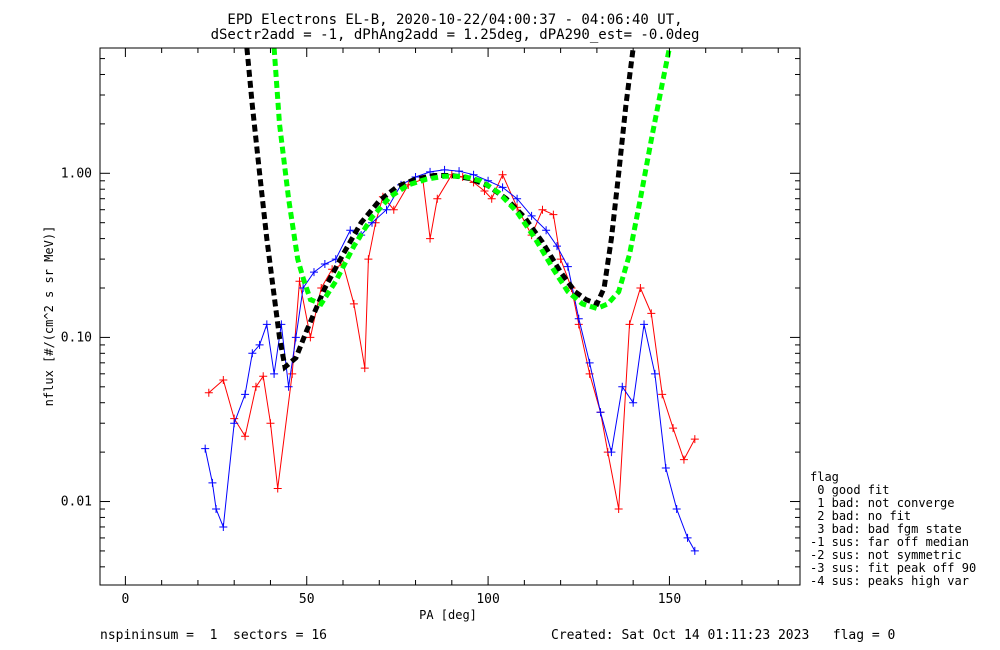 The height and width of the screenshot is (650, 1000). What do you see at coordinates (882, 503) in the screenshot?
I see `legend-entry: 1 bad: not converge` at bounding box center [882, 503].